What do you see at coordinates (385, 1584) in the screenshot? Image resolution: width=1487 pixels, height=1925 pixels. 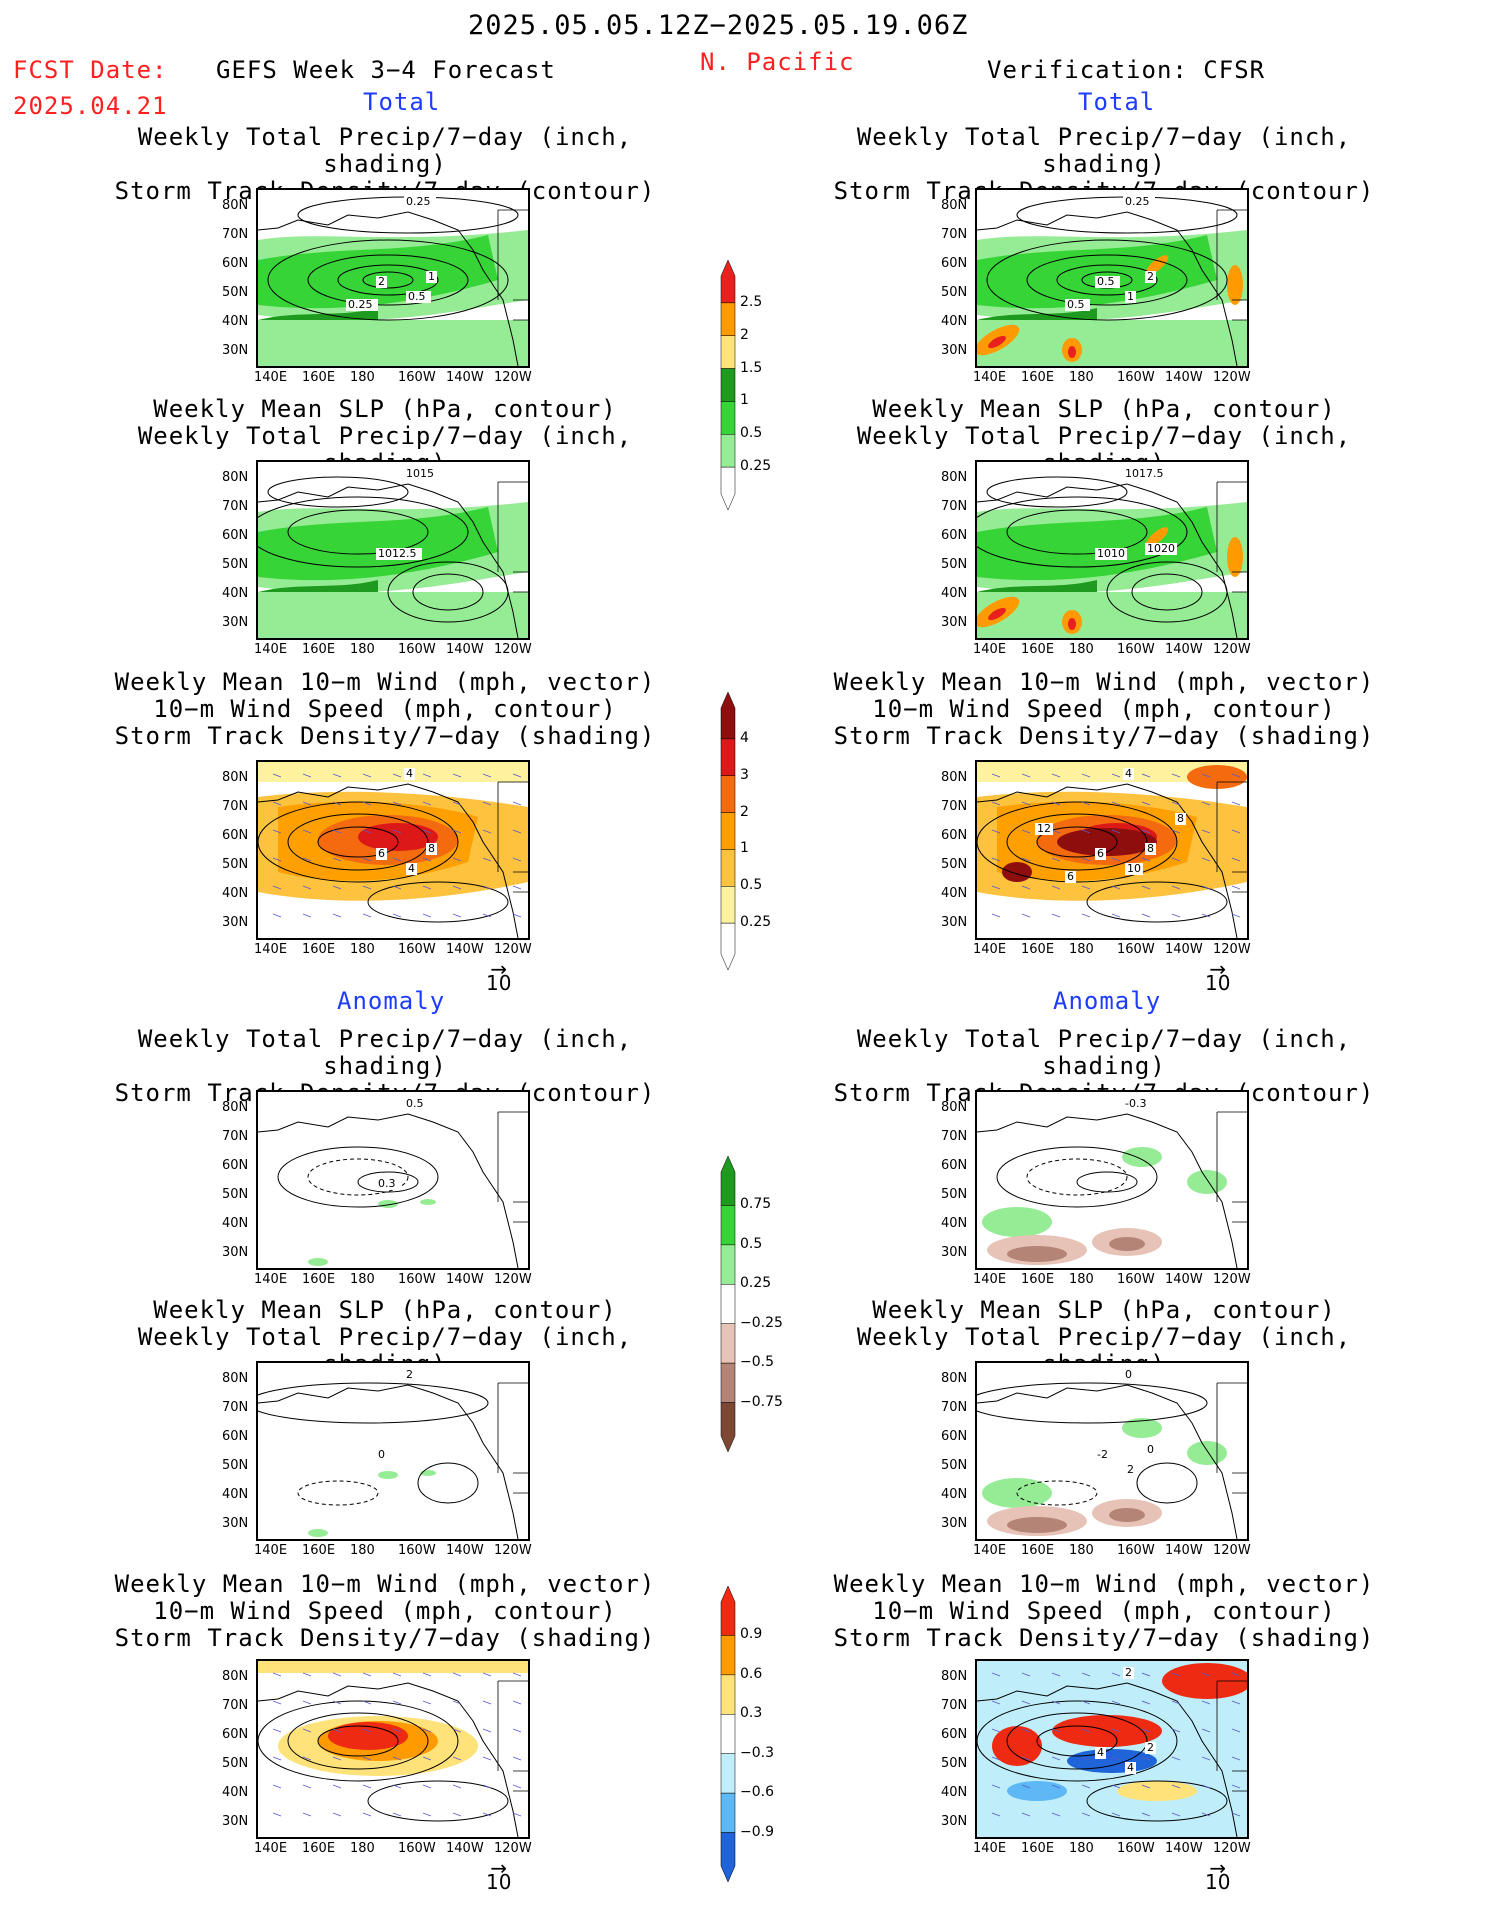 I see `panel-title-line: Weekly Mean 10−m Wind (mph, vector)` at bounding box center [385, 1584].